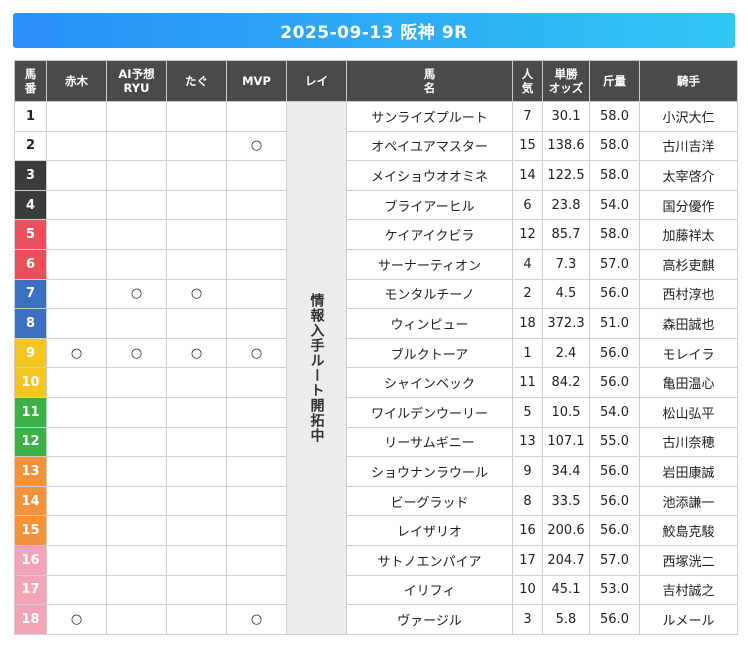  Describe the element at coordinates (196, 81) in the screenshot. I see `col-tagu: たぐ` at that location.